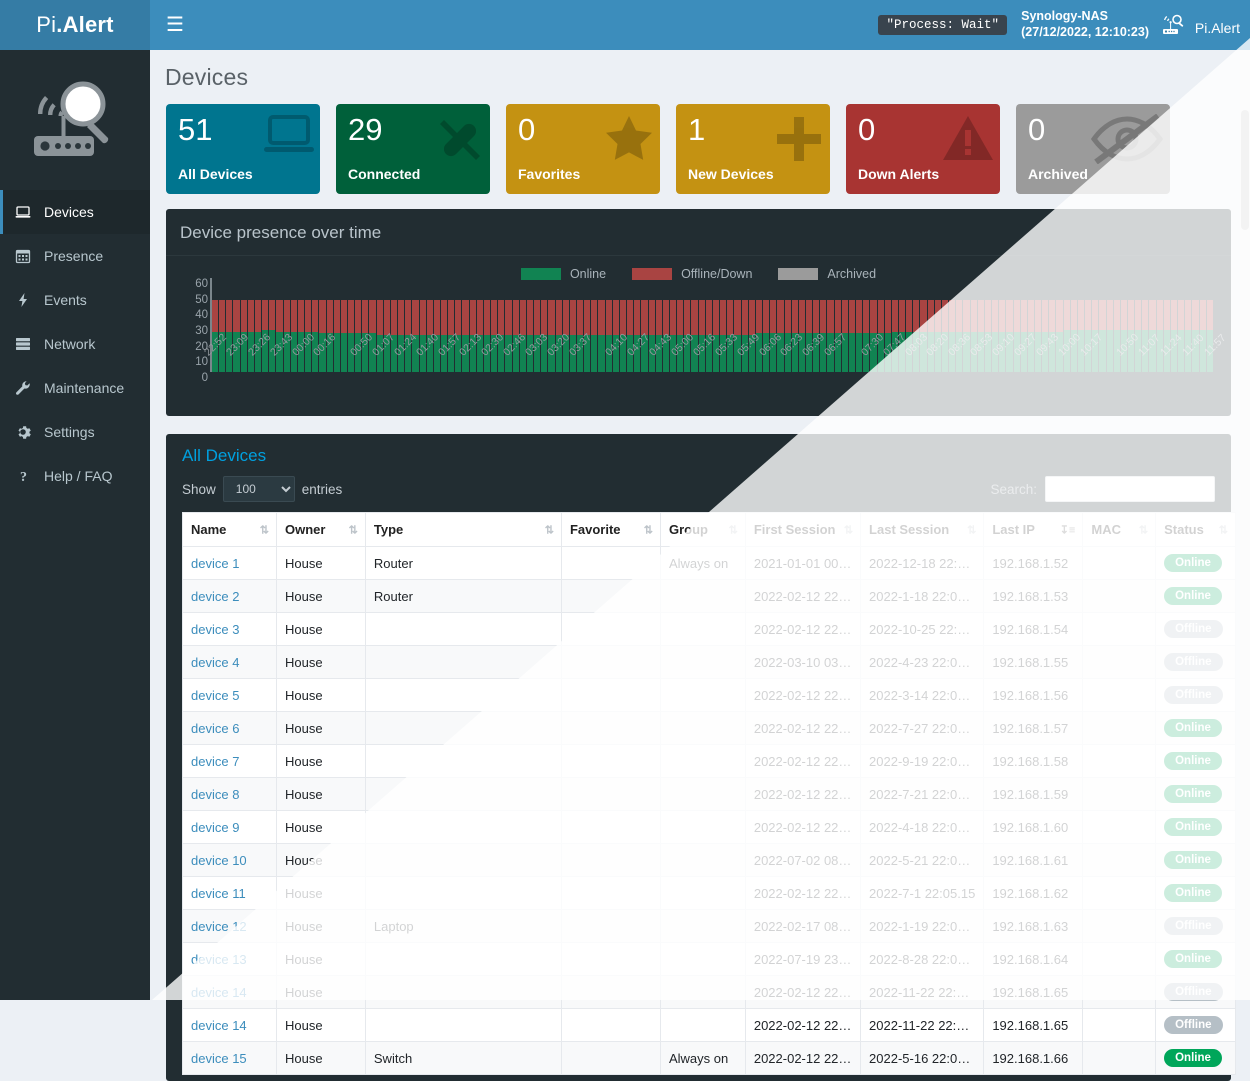 The image size is (1250, 1081). Describe the element at coordinates (75, 432) in the screenshot. I see `sidebar-item-settings: Settings` at that location.